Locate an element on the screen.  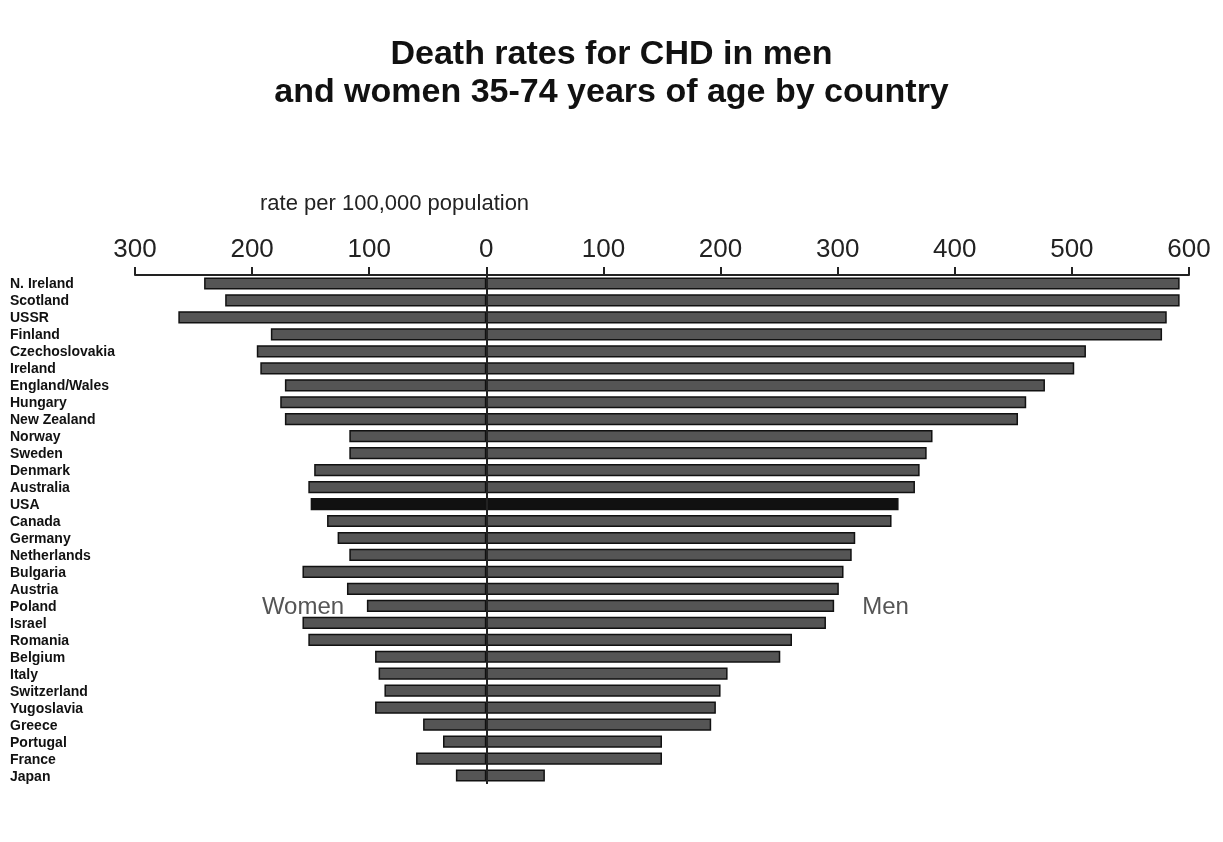
y-tick-label: Hungary is located at coordinates (38, 402).